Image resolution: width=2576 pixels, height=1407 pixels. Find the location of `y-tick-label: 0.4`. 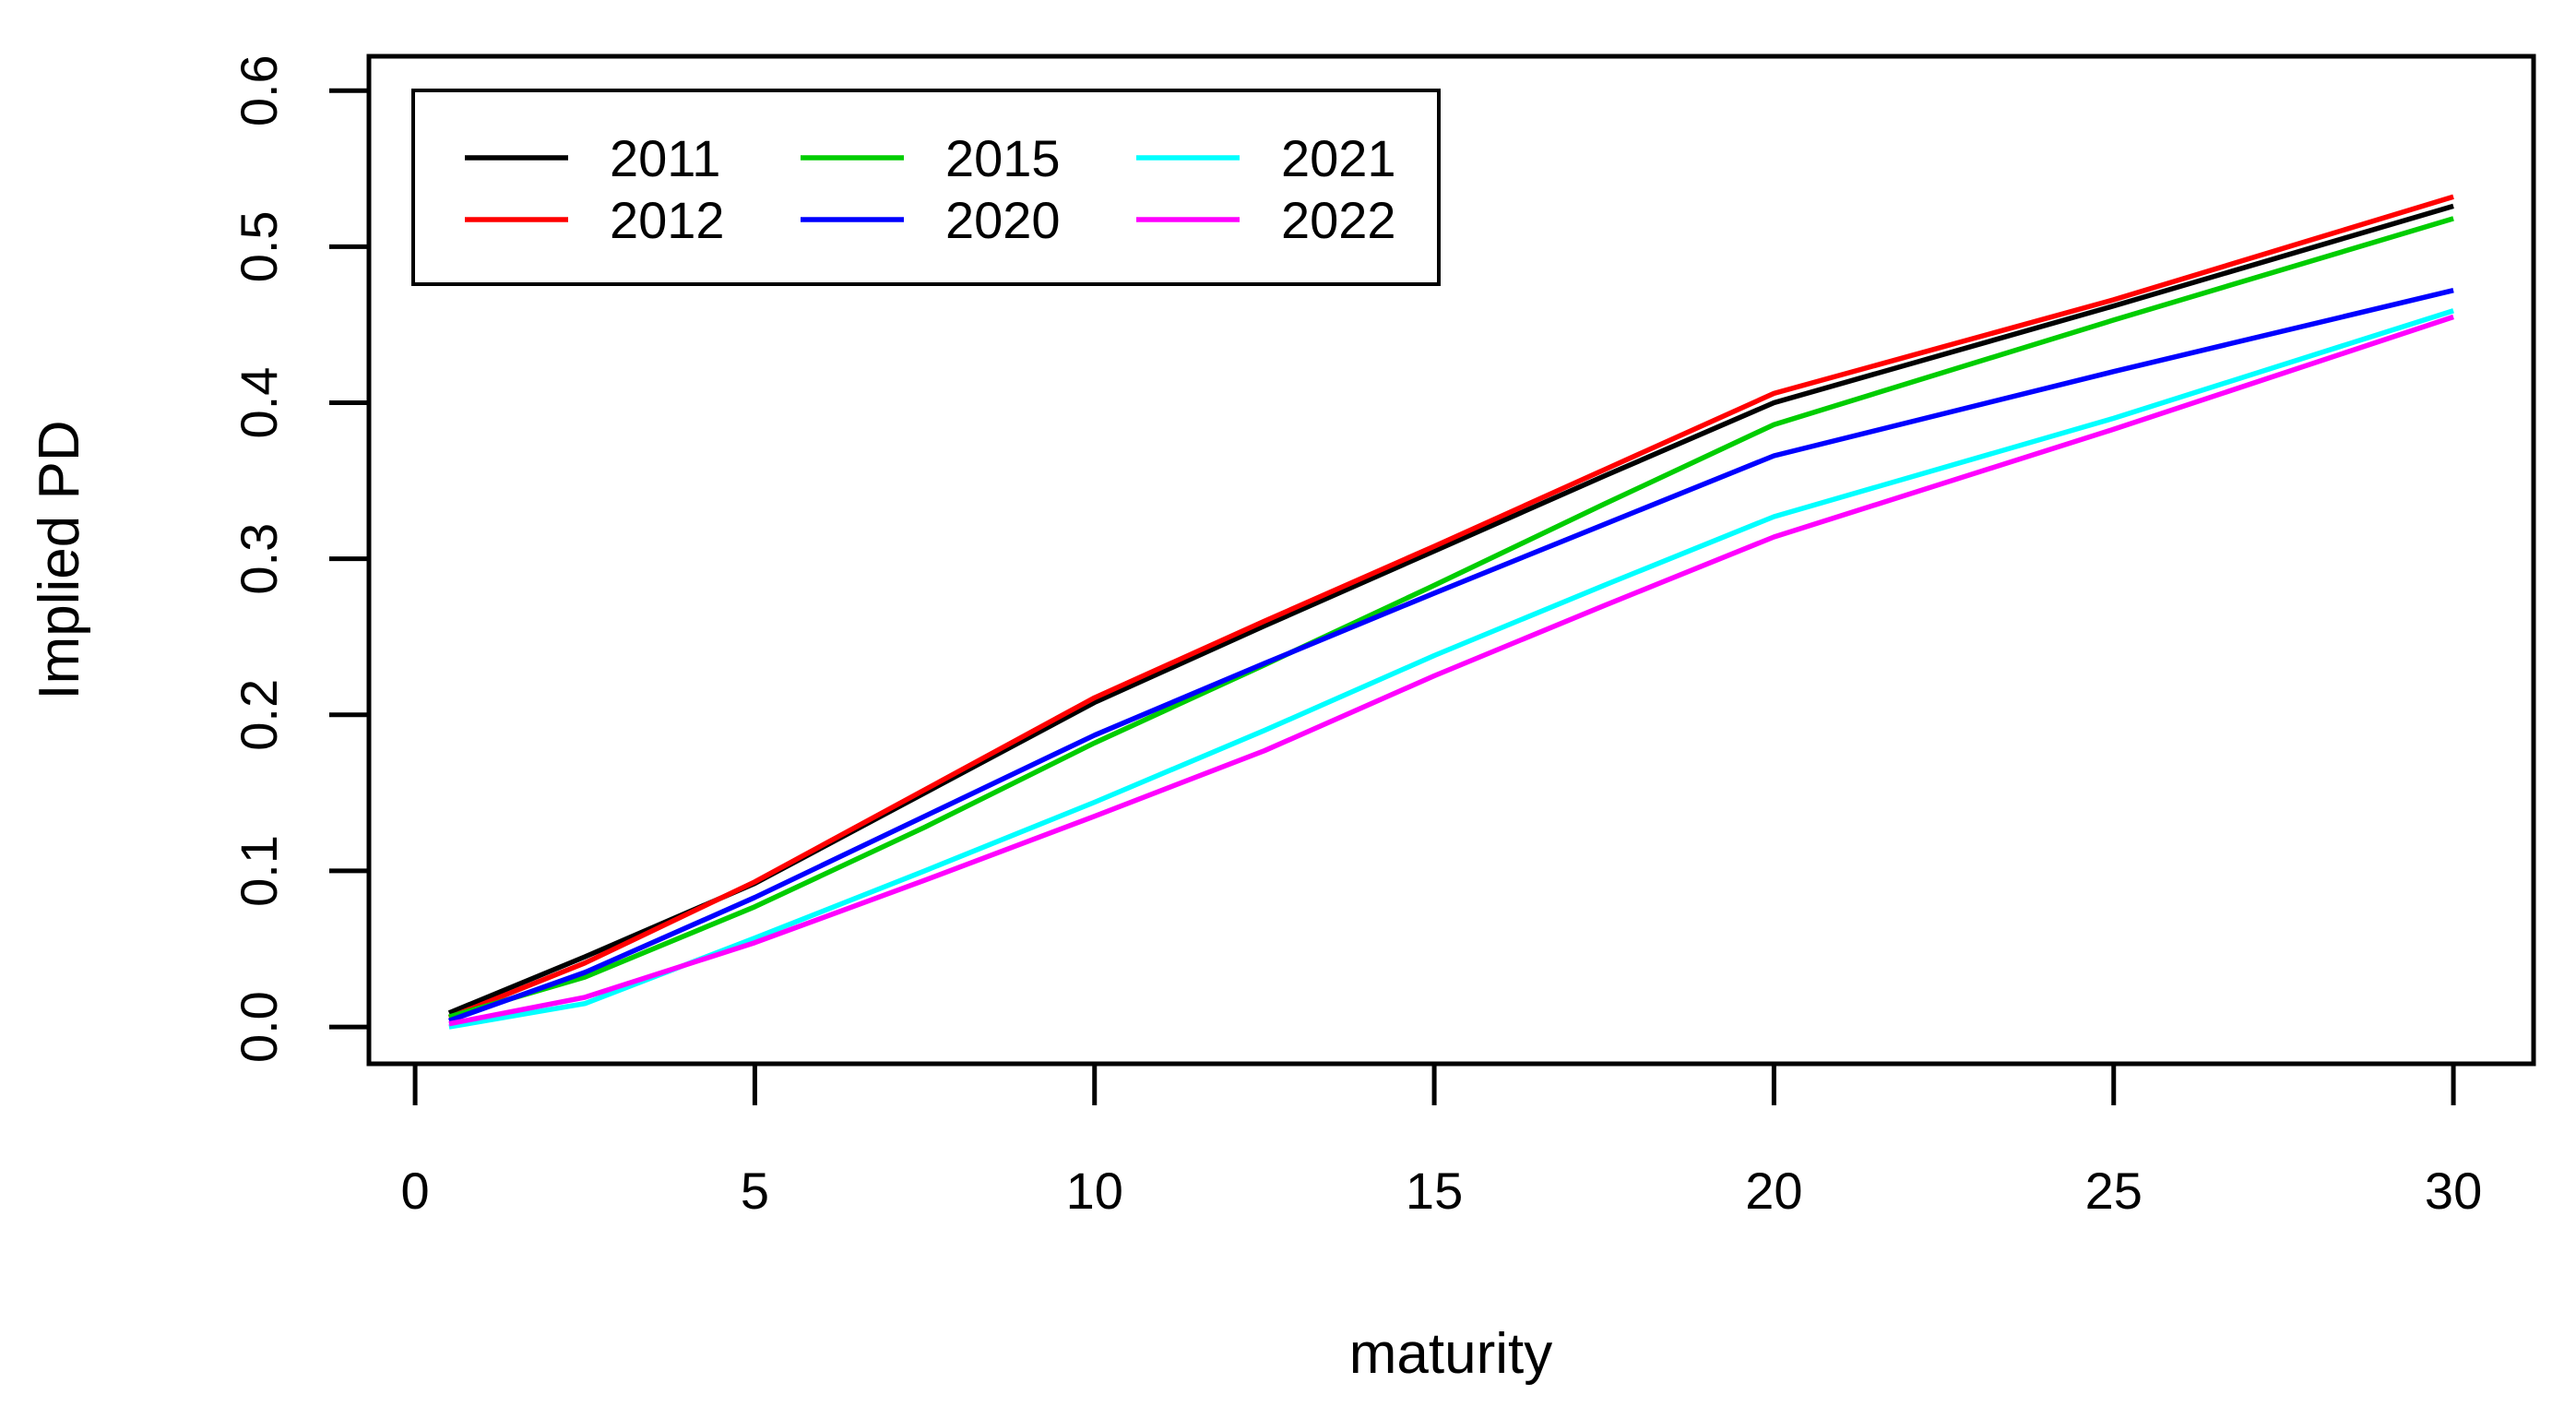

y-tick-label: 0.4 is located at coordinates (259, 403).